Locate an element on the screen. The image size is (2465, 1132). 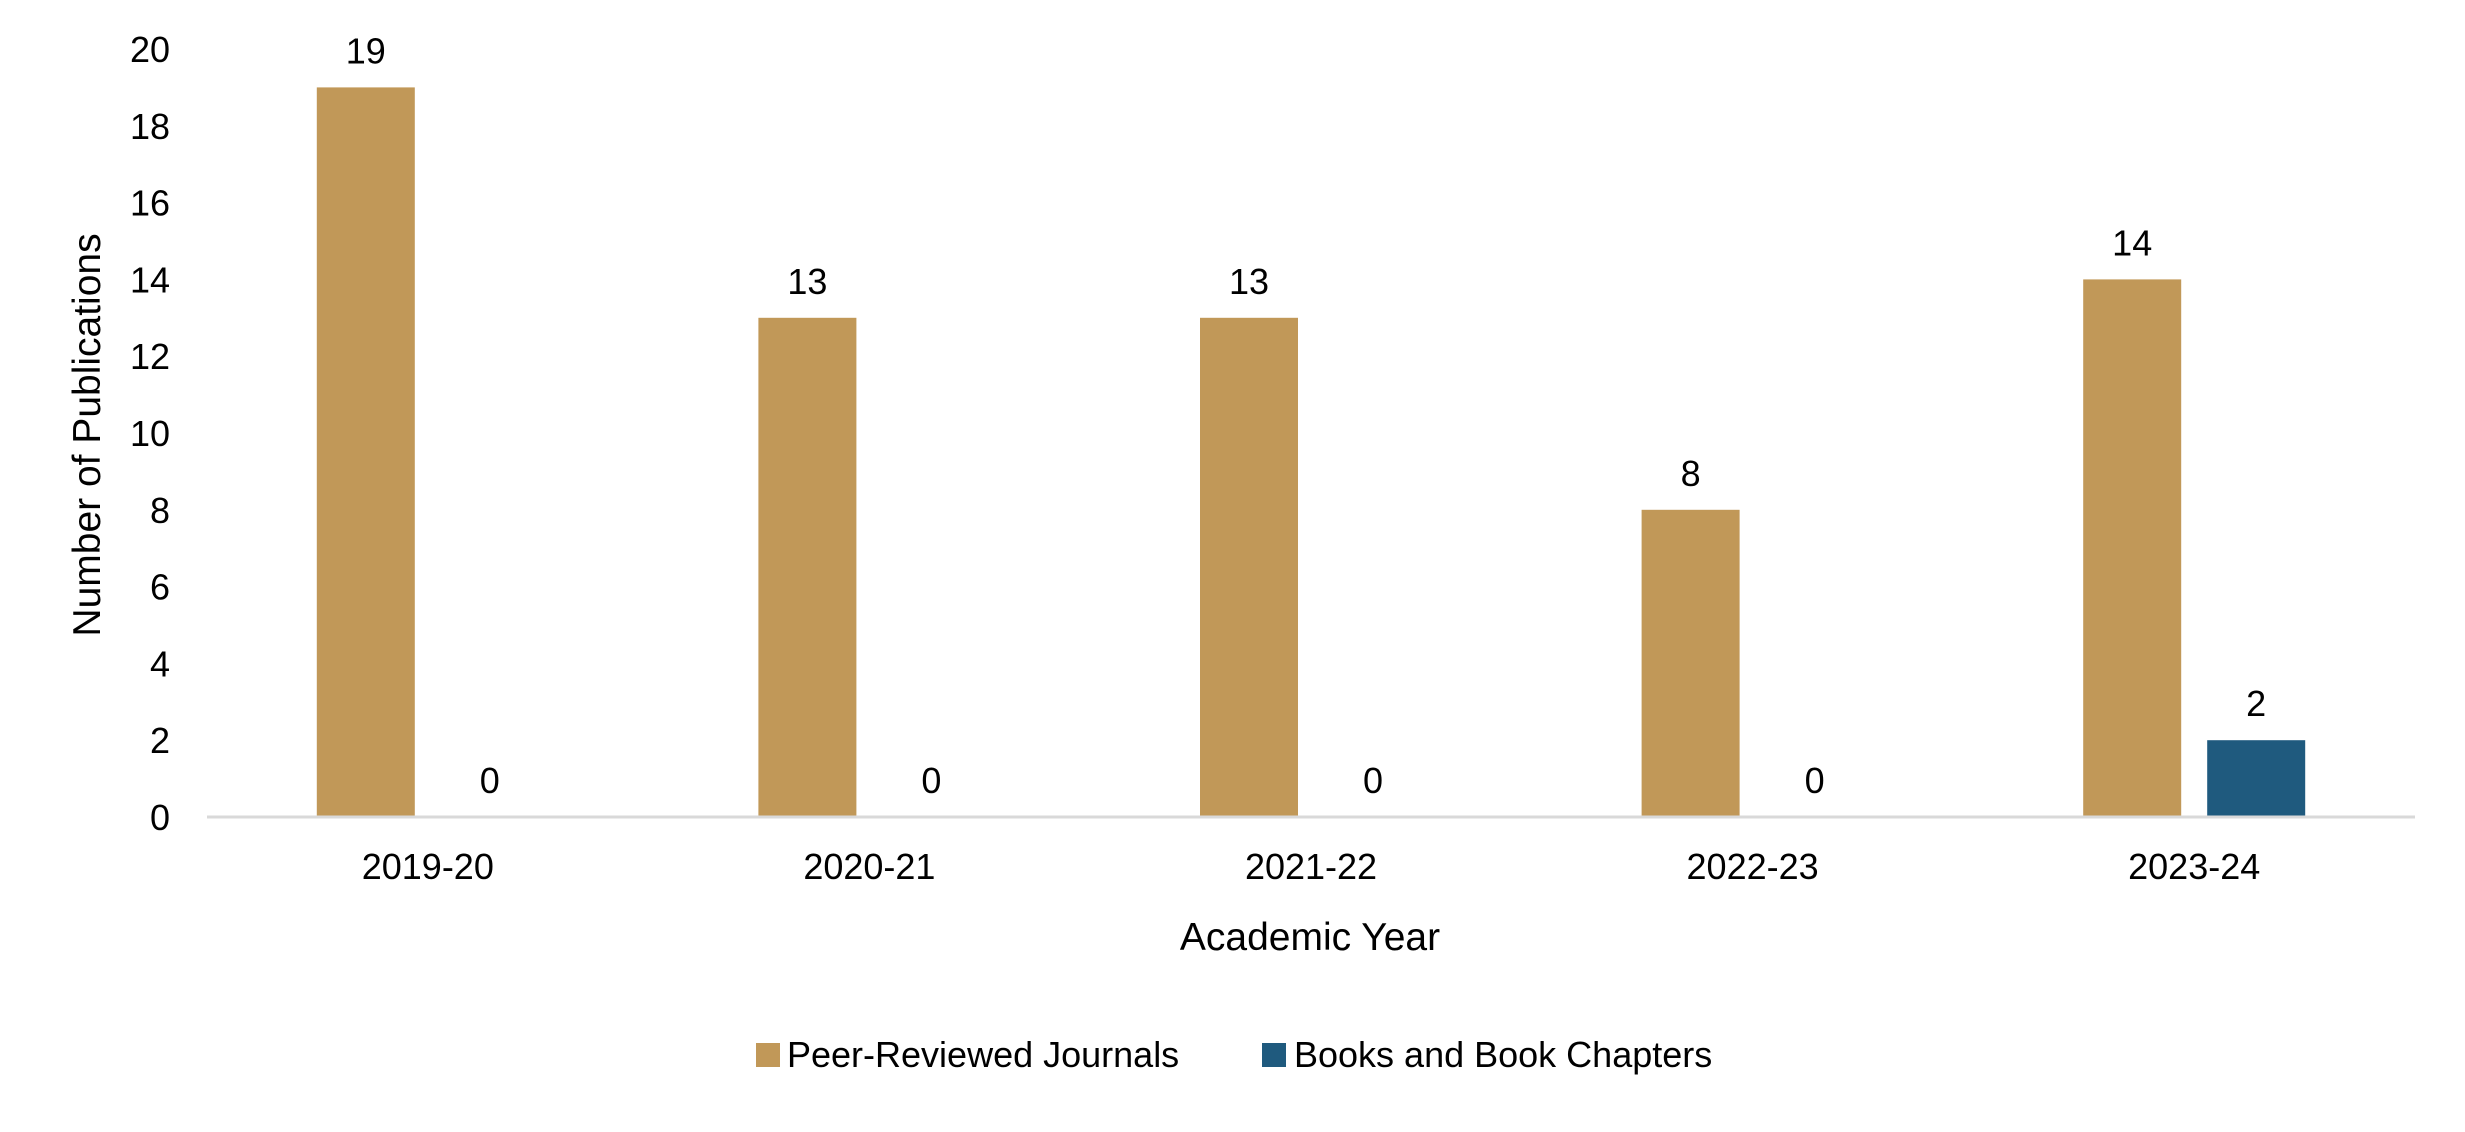
y-tick-label: 8 is located at coordinates (160, 510).